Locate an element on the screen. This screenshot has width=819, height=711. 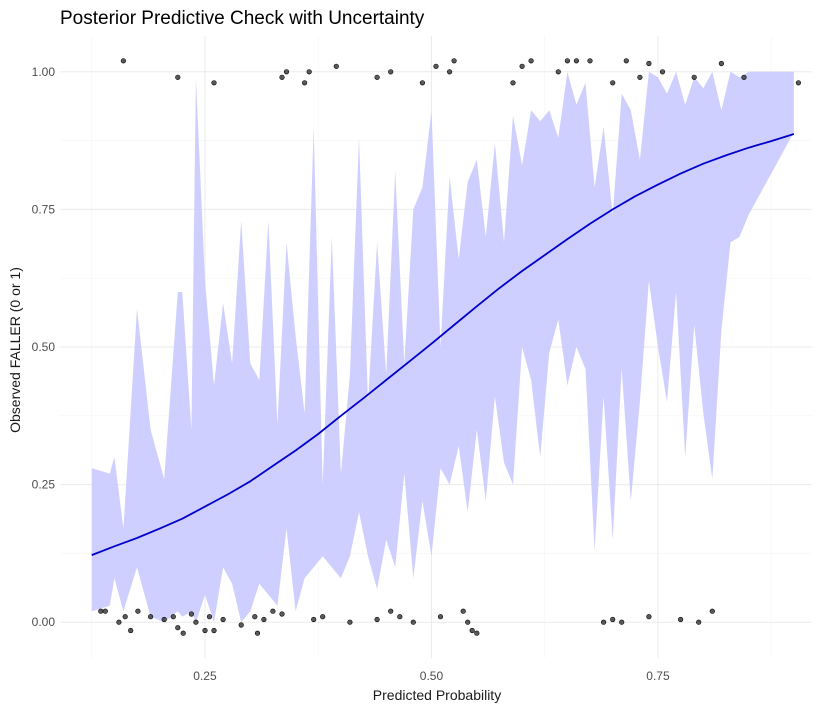
y-tick-label: 0.50 is located at coordinates (44, 347).